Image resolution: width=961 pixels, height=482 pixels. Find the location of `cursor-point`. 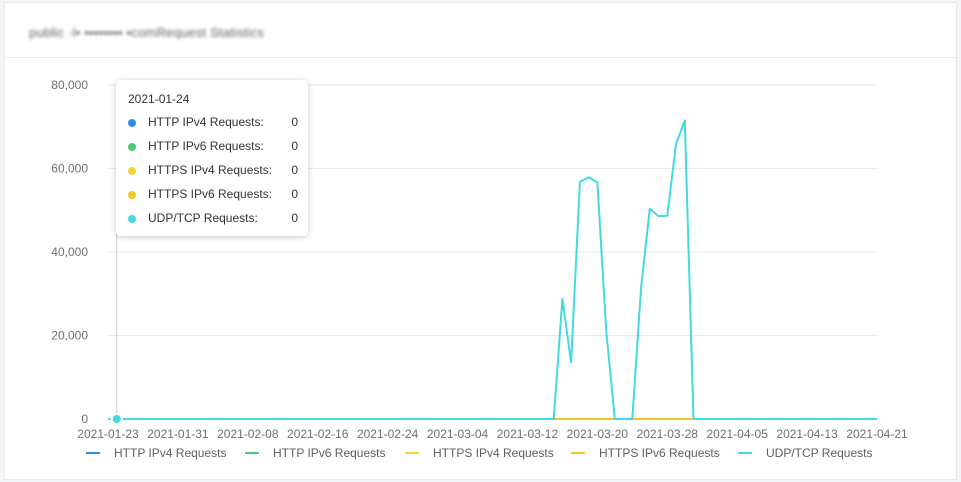

cursor-point is located at coordinates (116, 419).